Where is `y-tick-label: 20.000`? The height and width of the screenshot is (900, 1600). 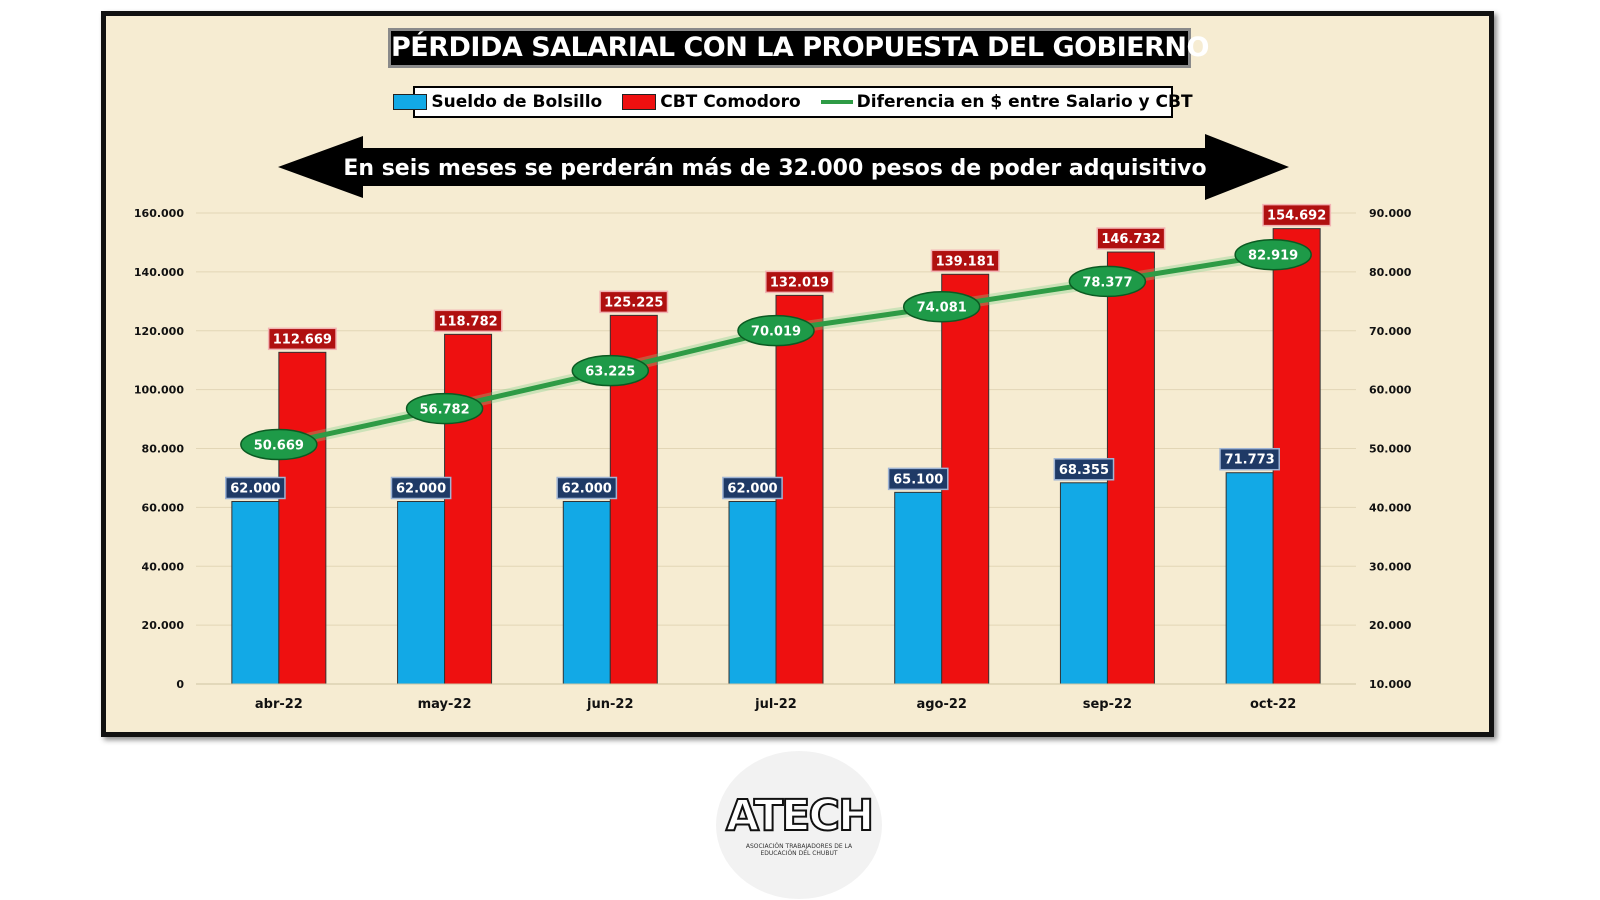
y-tick-label: 20.000 is located at coordinates (163, 625).